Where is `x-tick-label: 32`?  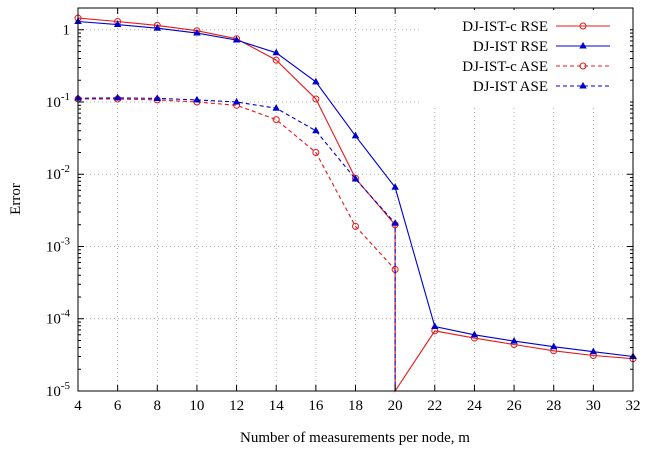
x-tick-label: 32 is located at coordinates (633, 406).